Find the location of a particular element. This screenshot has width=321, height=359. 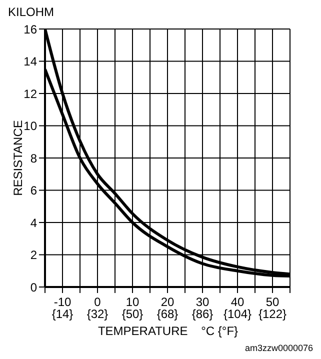

x-tick-label: 50 is located at coordinates (273, 302).